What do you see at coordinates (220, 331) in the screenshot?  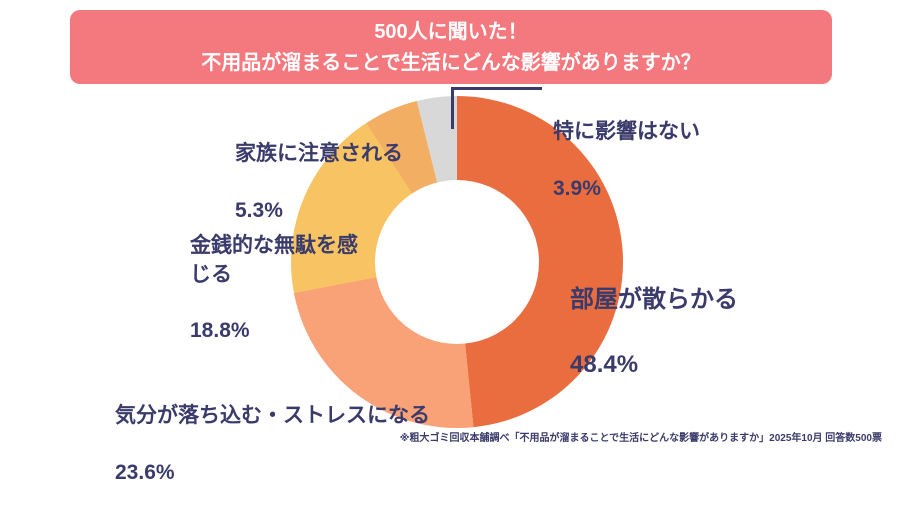 I see `slice-label-pct: 18.8%` at bounding box center [220, 331].